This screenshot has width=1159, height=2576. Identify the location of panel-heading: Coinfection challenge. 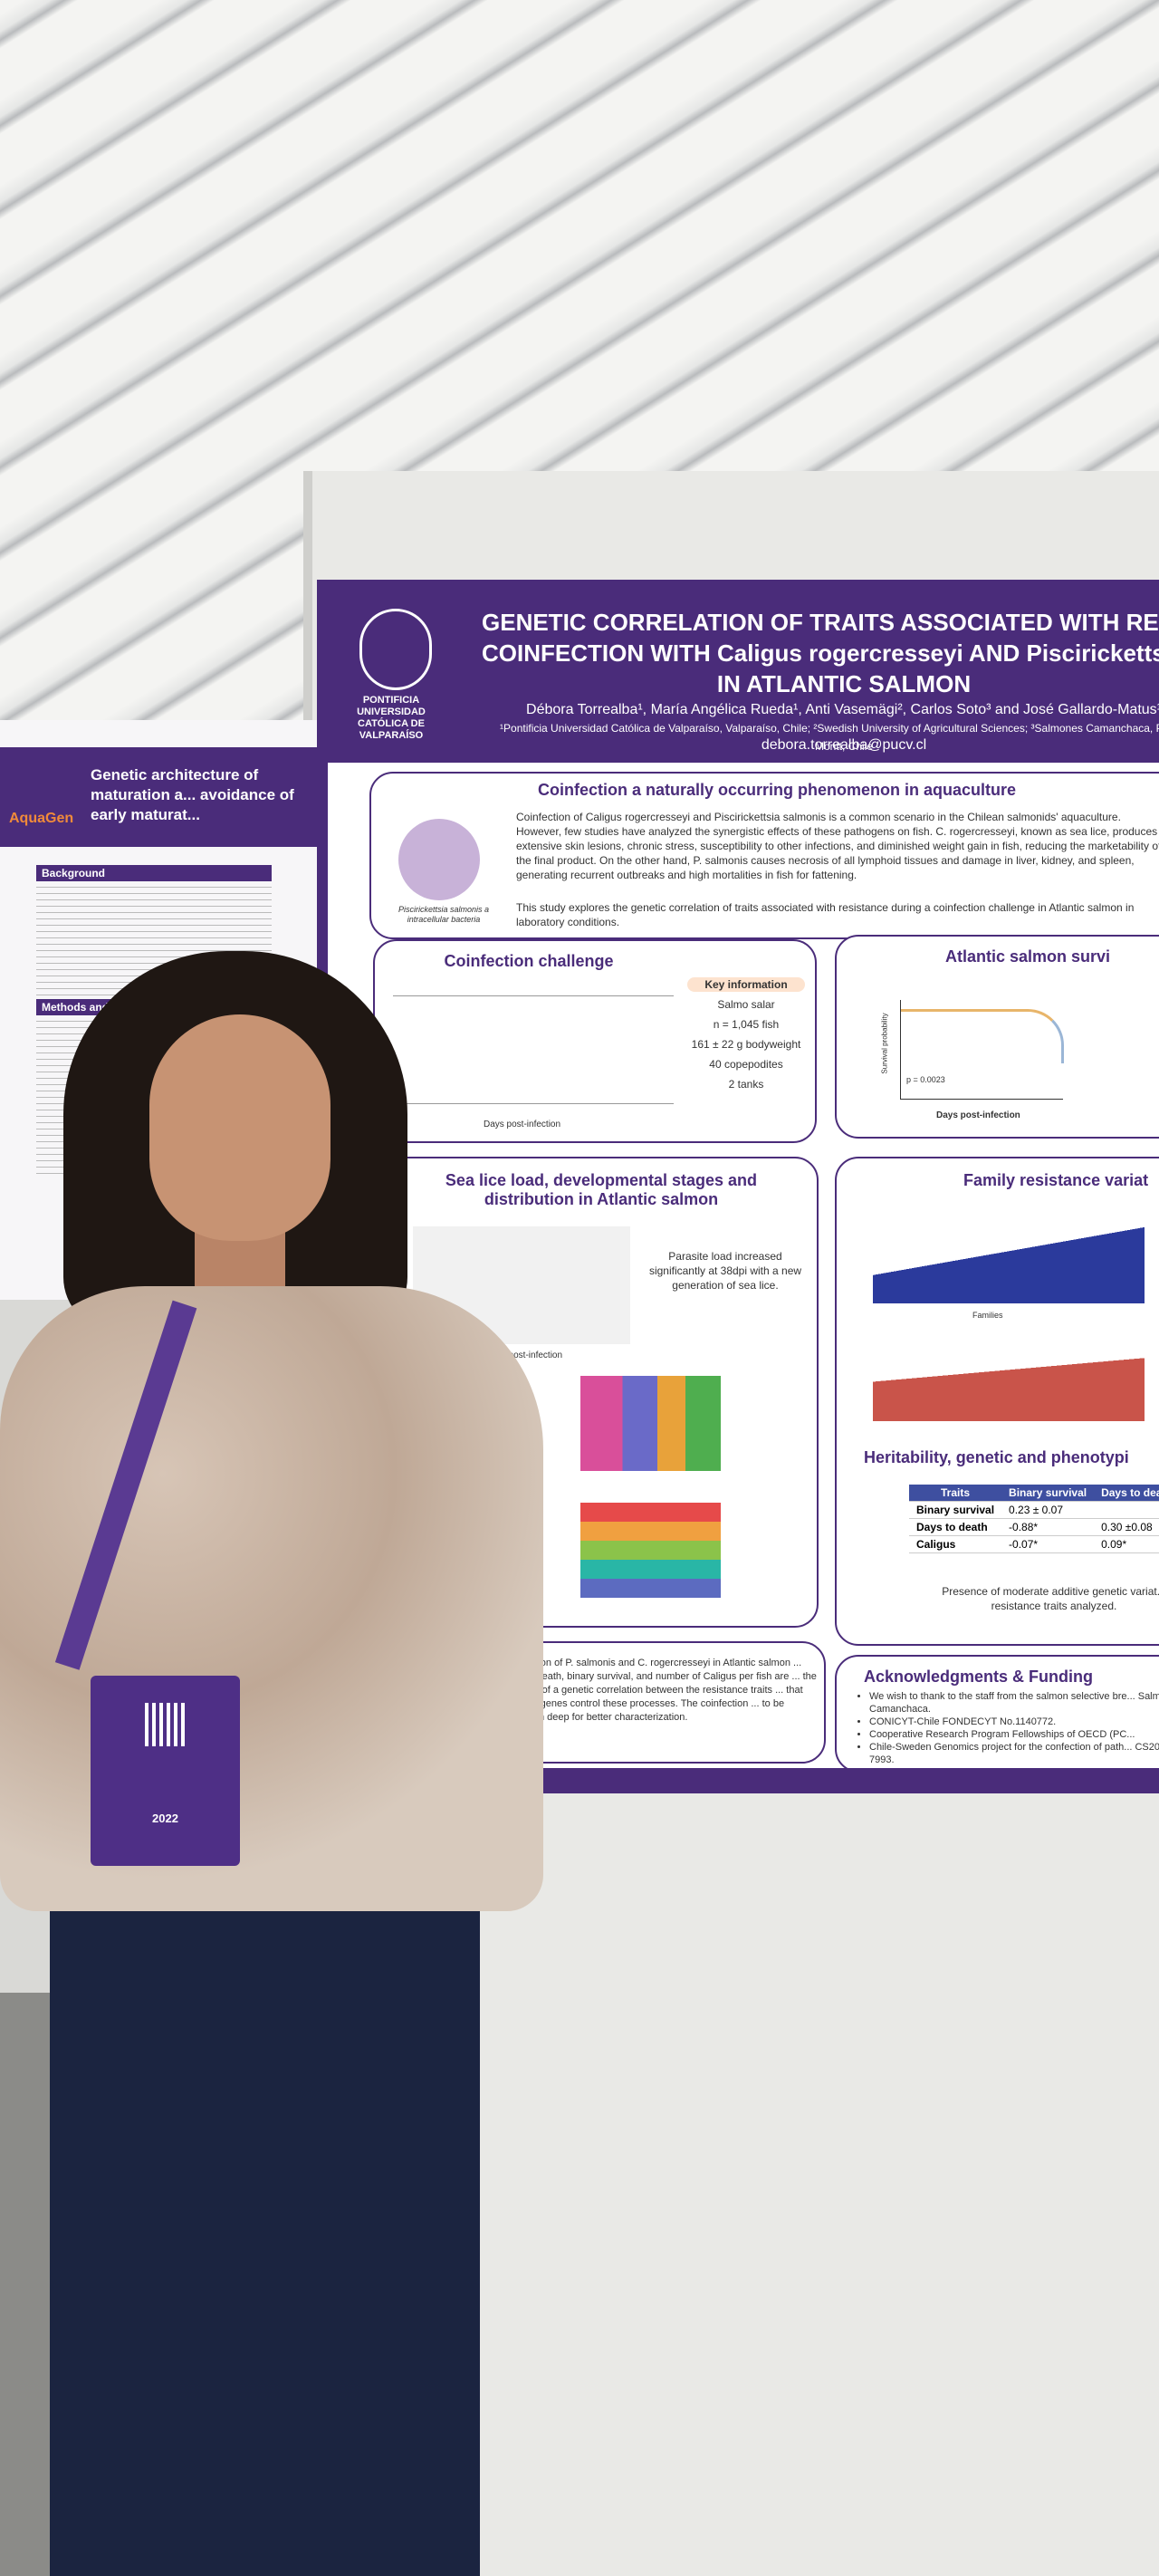
(529, 961).